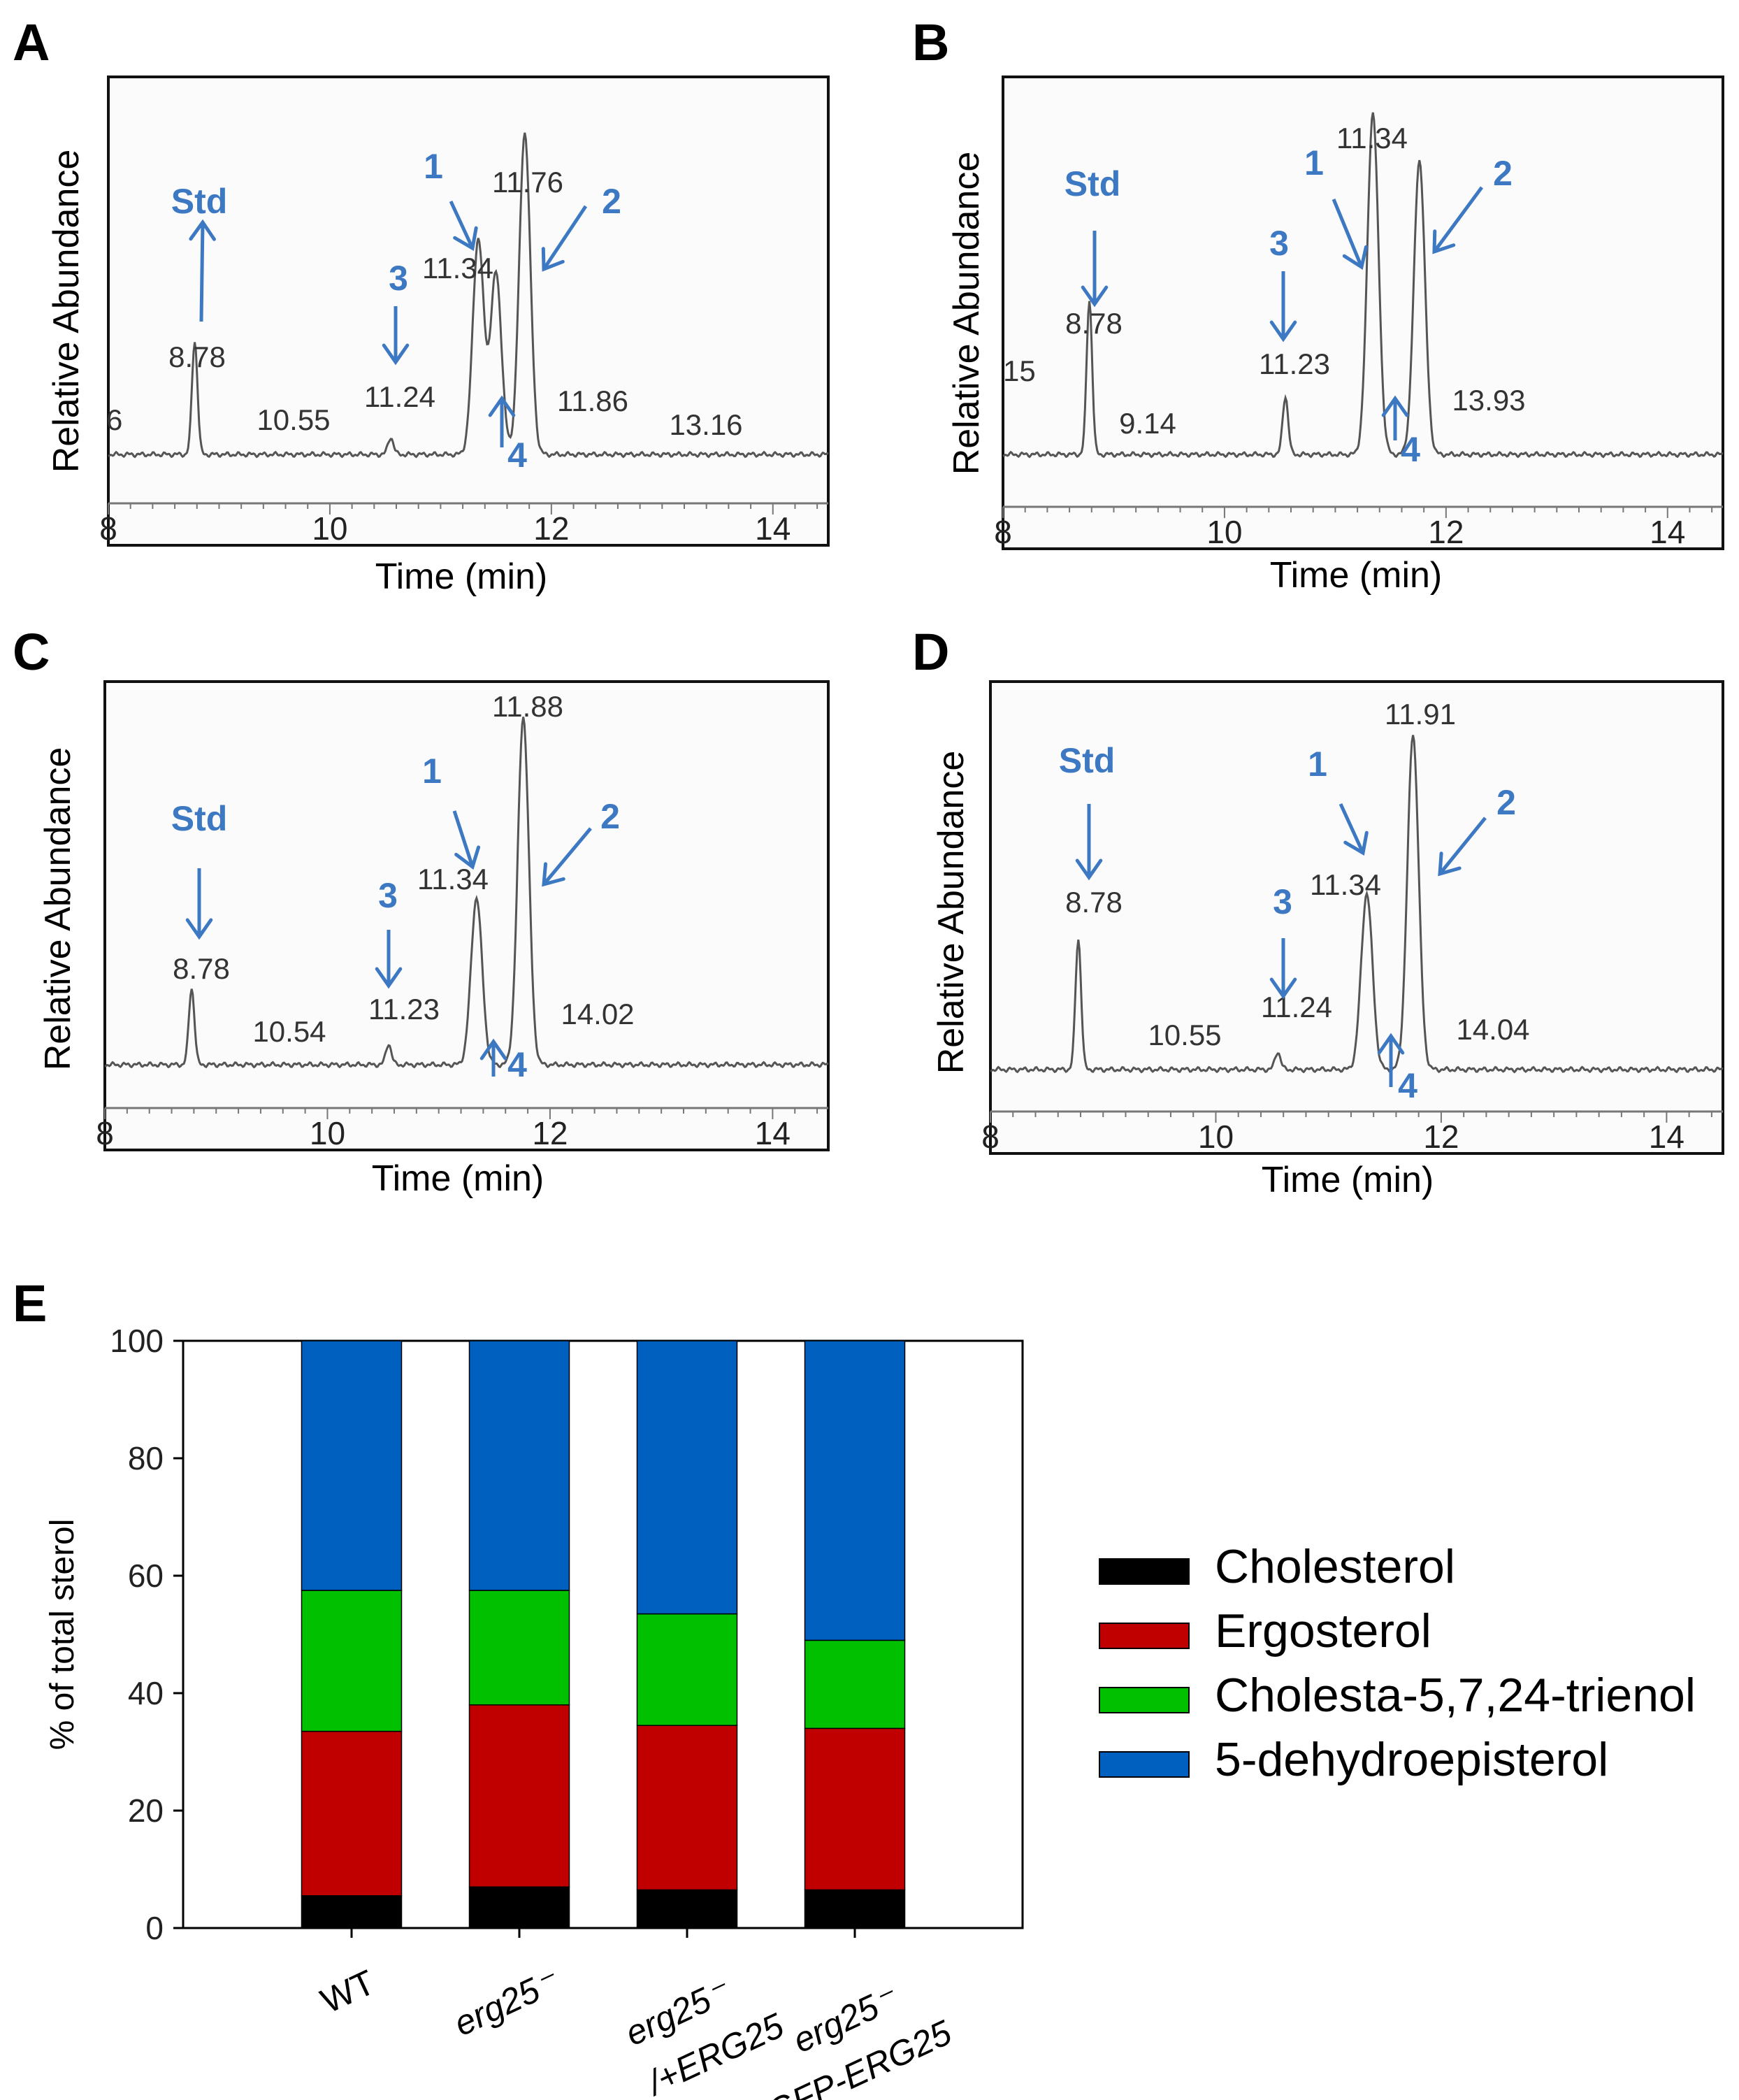  What do you see at coordinates (931, 42) in the screenshot?
I see `panel-letter-b: B` at bounding box center [931, 42].